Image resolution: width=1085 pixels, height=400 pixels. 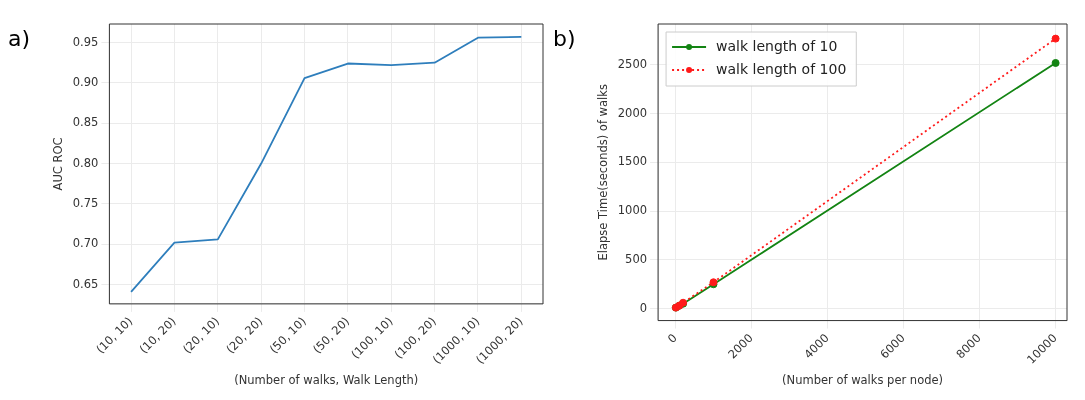 I want to click on y-tick-label: 0.95, so click(x=85, y=41).